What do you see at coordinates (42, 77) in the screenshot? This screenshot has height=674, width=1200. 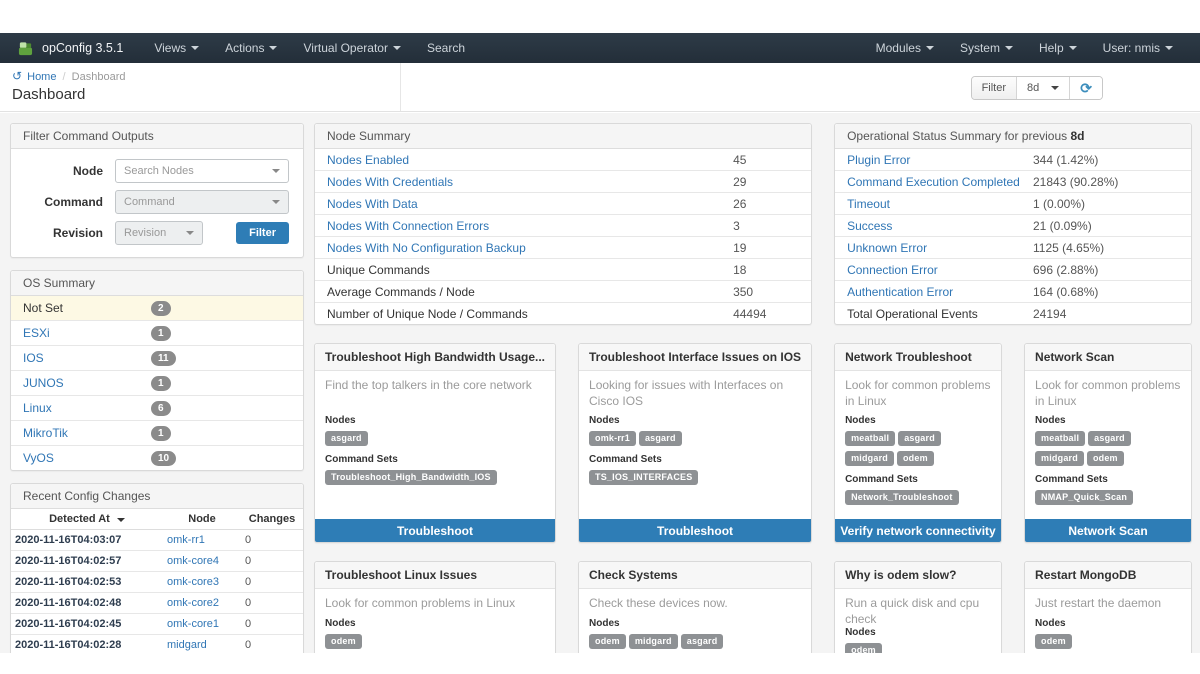 I see `breadcrumb-home-link: Home` at bounding box center [42, 77].